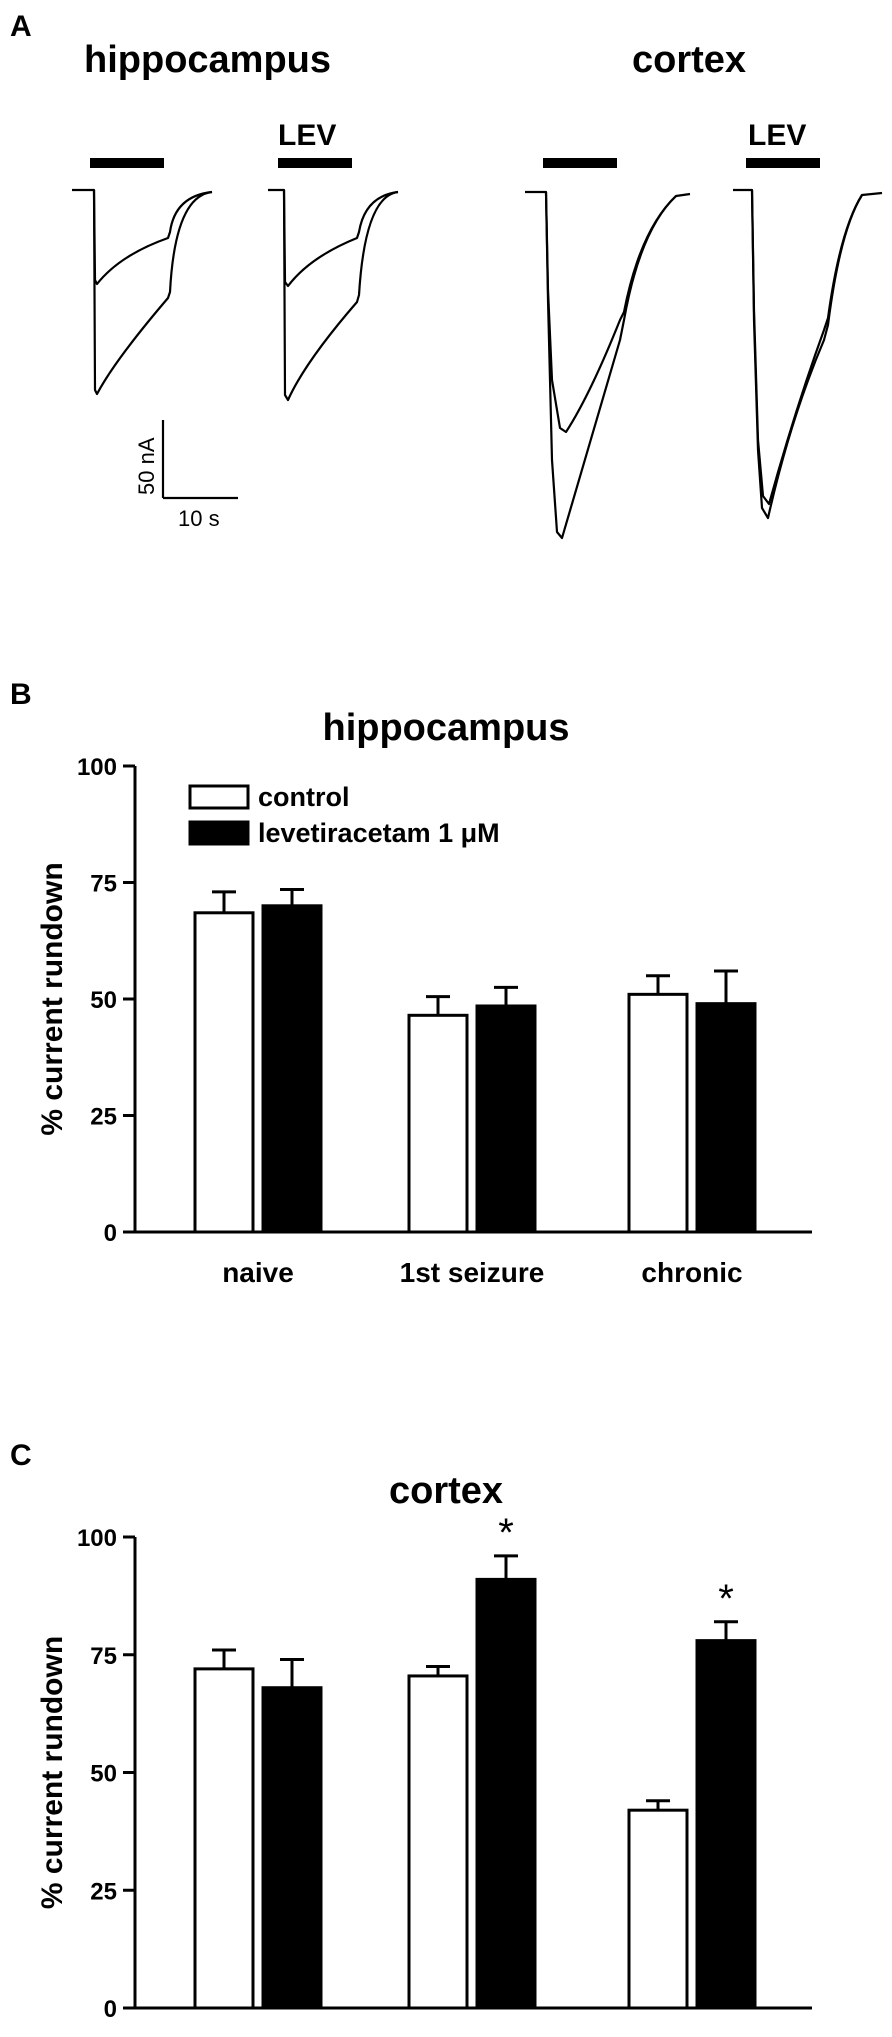 Image resolution: width=892 pixels, height=2037 pixels. Describe the element at coordinates (142, 292) in the screenshot. I see `trace-hippo-control-first` at that location.